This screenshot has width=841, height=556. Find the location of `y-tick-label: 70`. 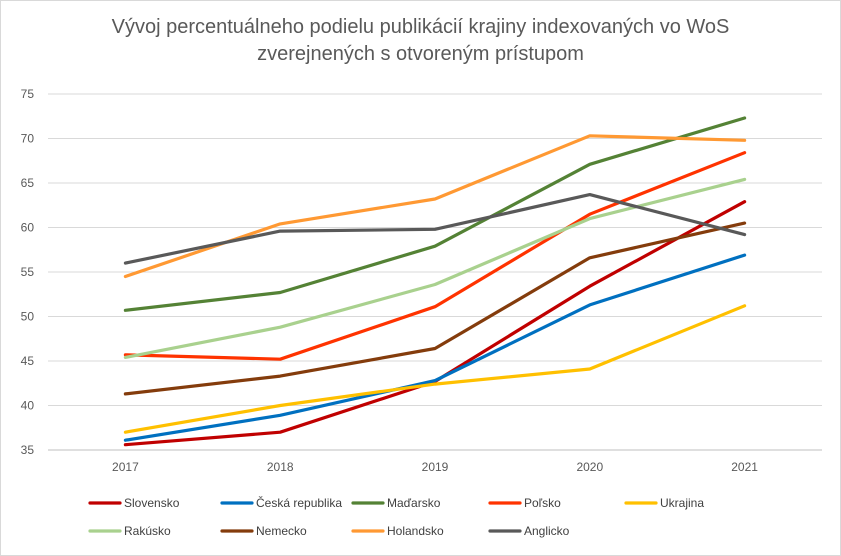

y-tick-label: 70 is located at coordinates (28, 139).